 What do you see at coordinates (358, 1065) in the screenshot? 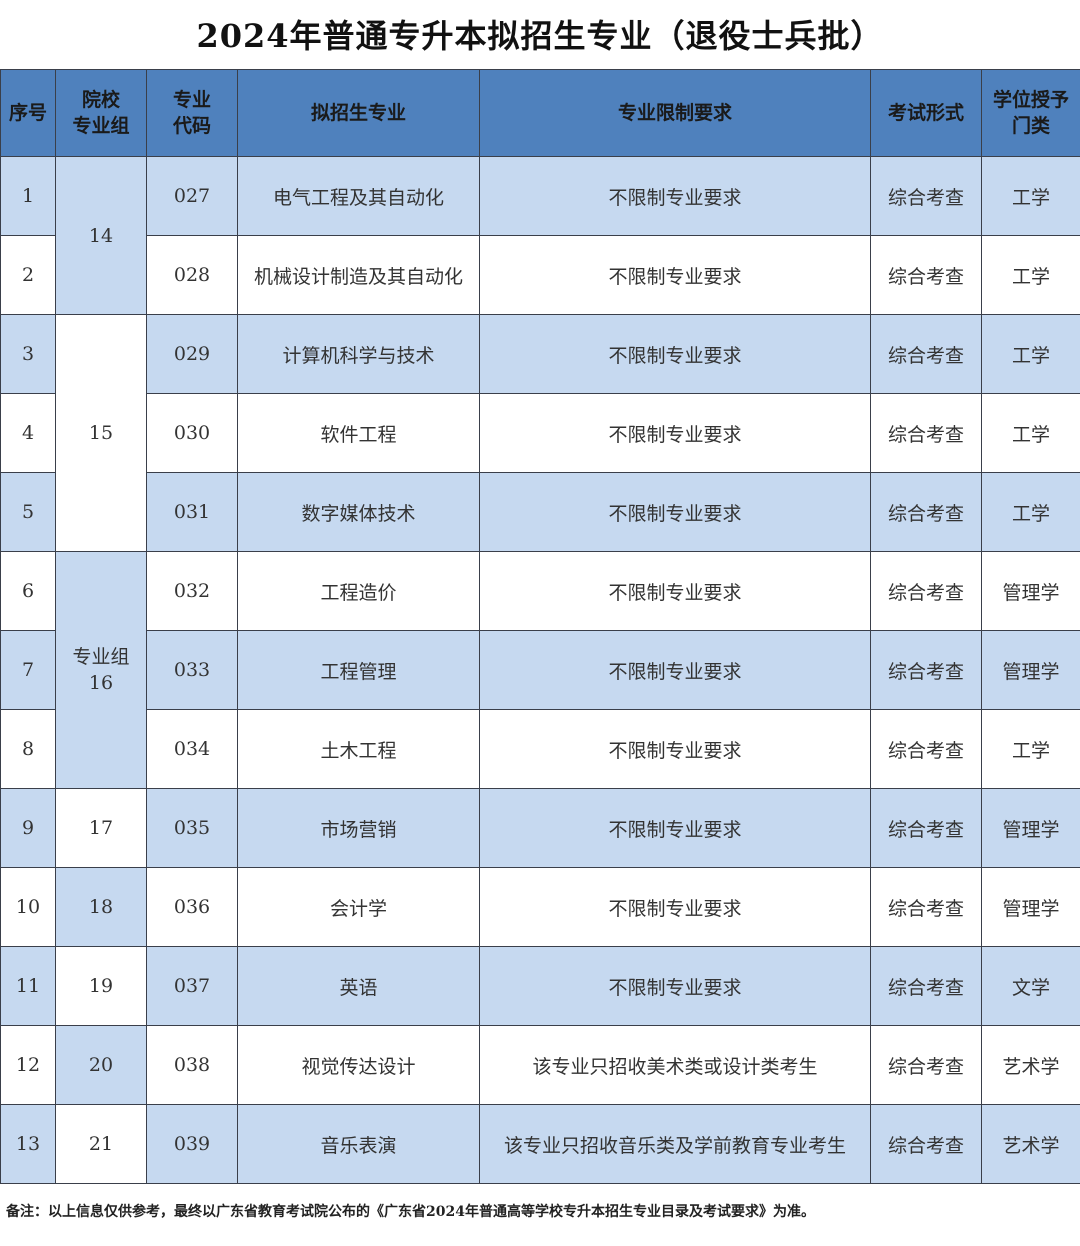
I see `cell-major: 视觉传达设计` at bounding box center [358, 1065].